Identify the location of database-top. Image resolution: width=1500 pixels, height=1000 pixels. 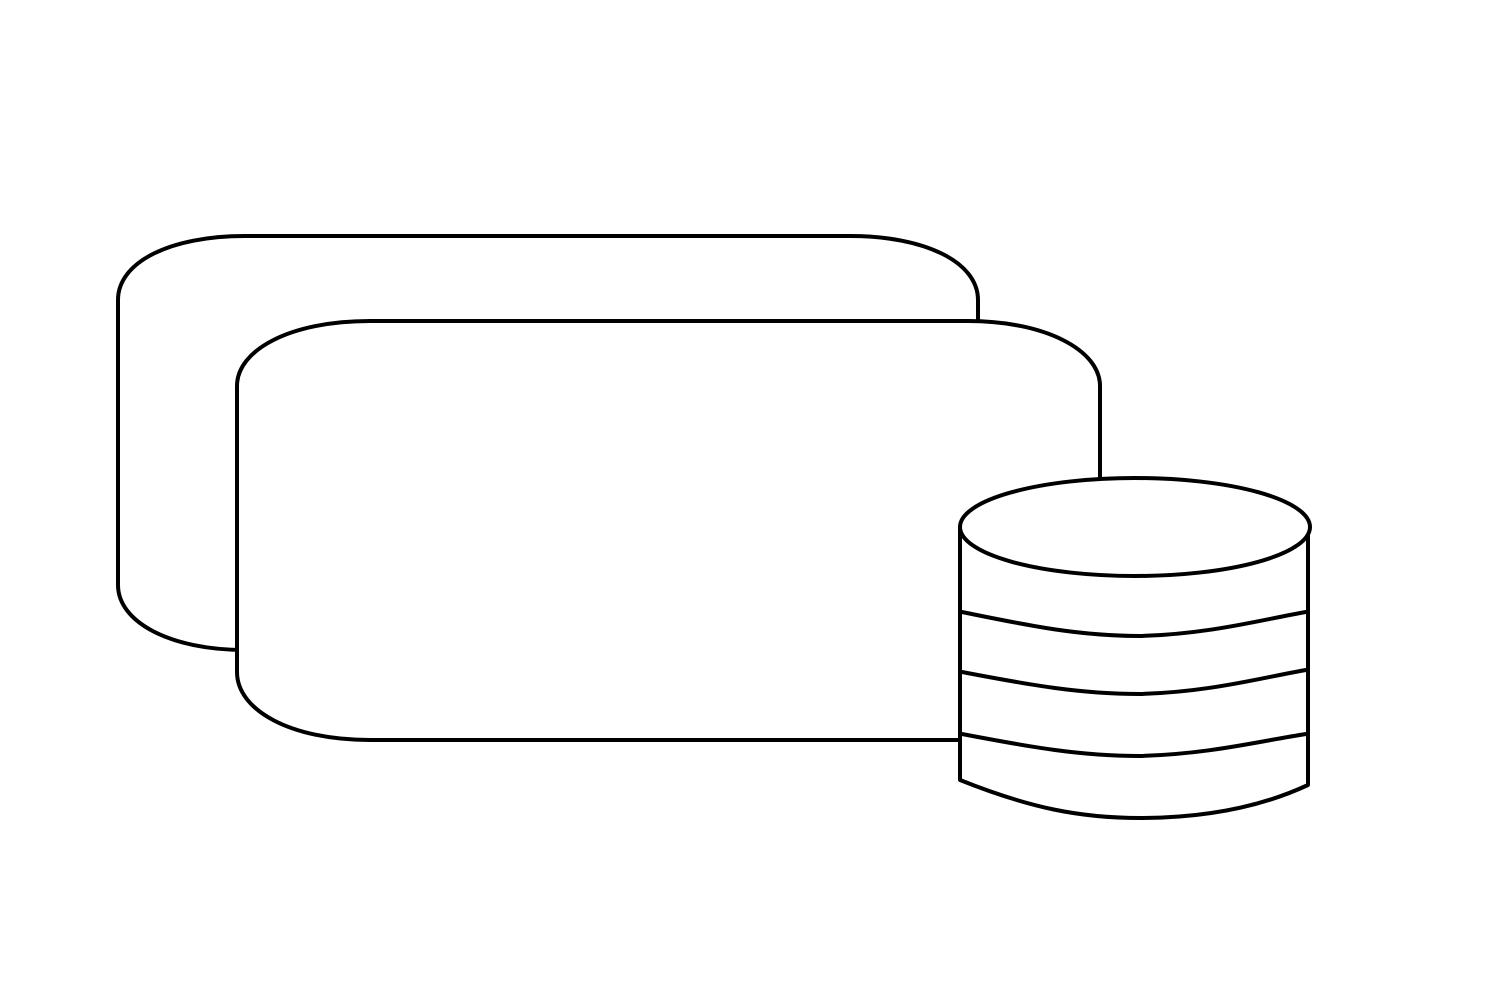
(1135, 527).